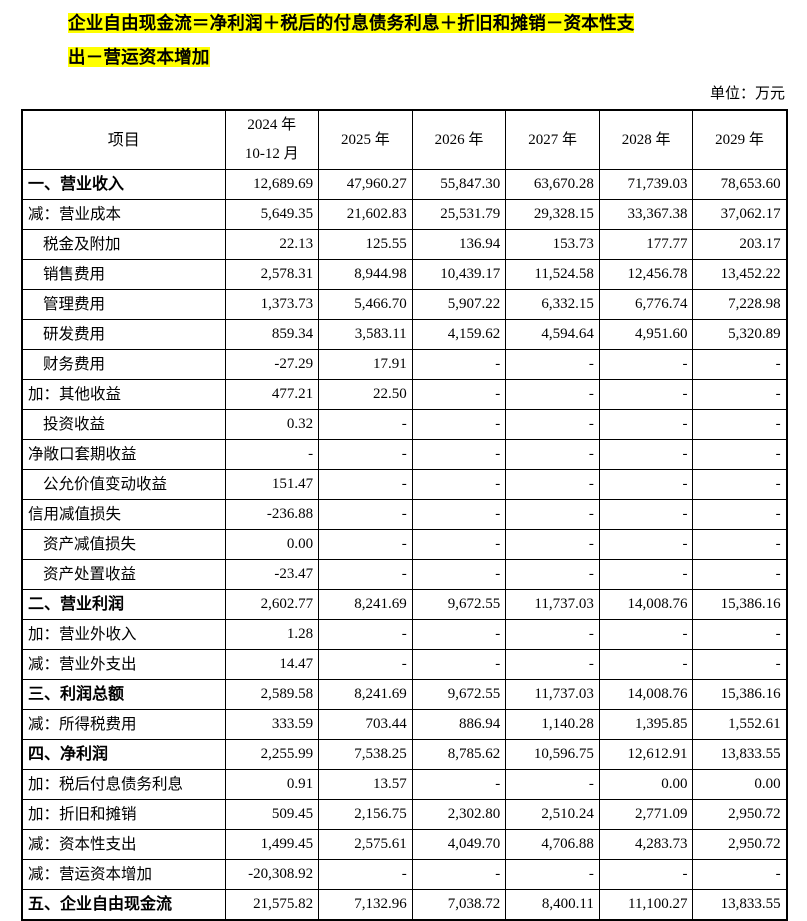 The image size is (807, 921). I want to click on row-value: 509.45, so click(272, 814).